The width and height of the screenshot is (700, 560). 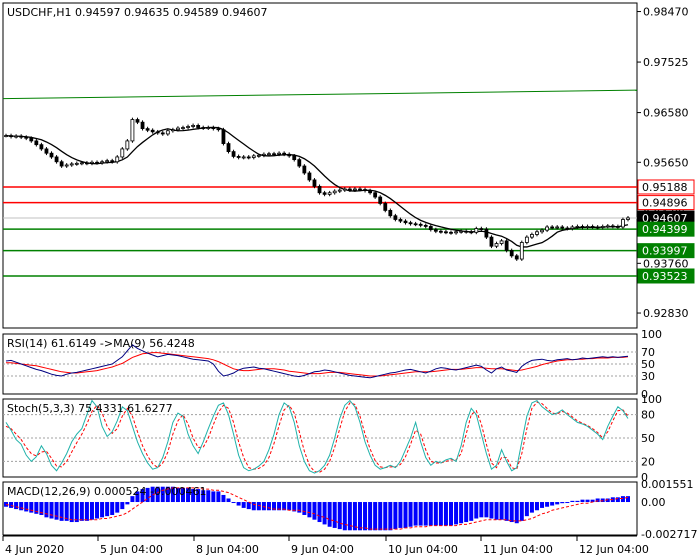 What do you see at coordinates (651, 334) in the screenshot?
I see `y-tick-label-rsi: 100` at bounding box center [651, 334].